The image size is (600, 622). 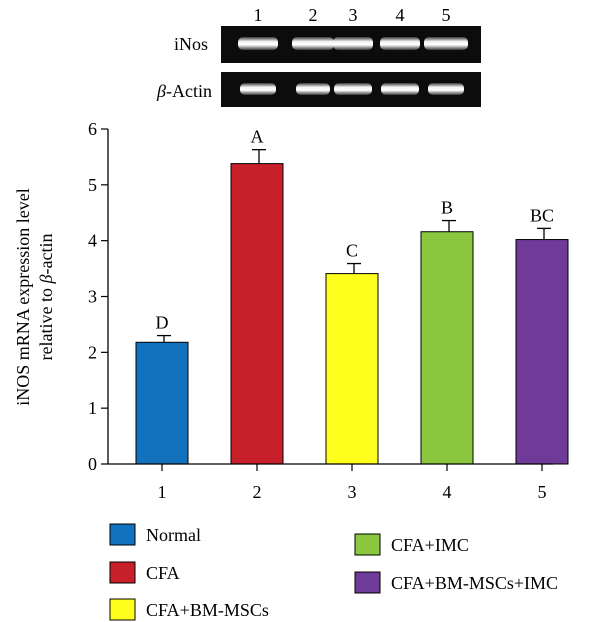 What do you see at coordinates (92, 352) in the screenshot?
I see `y-tick-label: 2` at bounding box center [92, 352].